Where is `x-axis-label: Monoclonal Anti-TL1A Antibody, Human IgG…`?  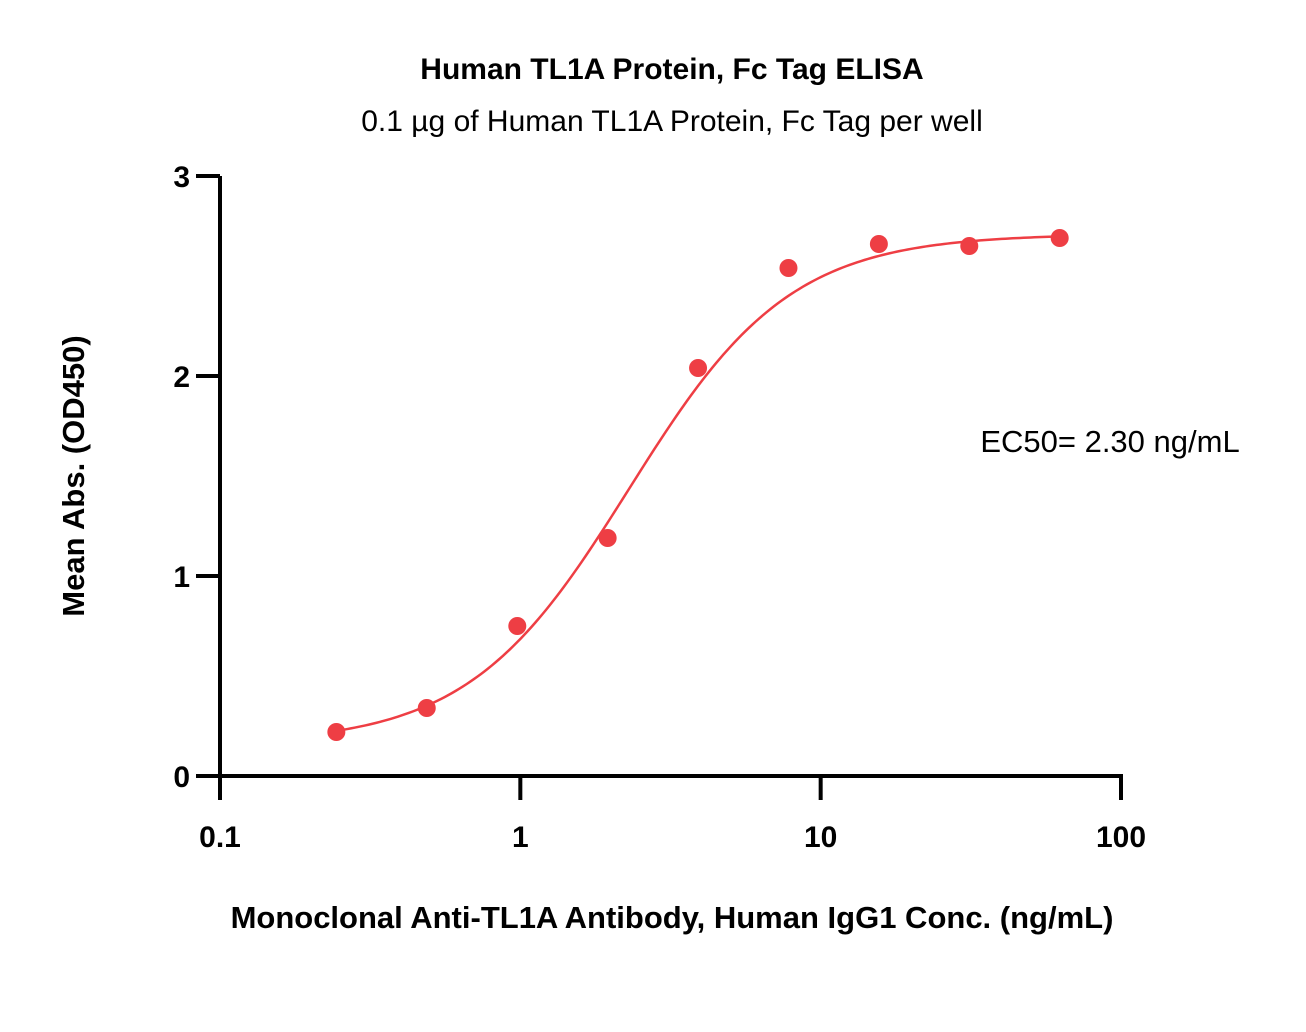
x-axis-label: Monoclonal Anti-TL1A Antibody, Human IgG… is located at coordinates (672, 917).